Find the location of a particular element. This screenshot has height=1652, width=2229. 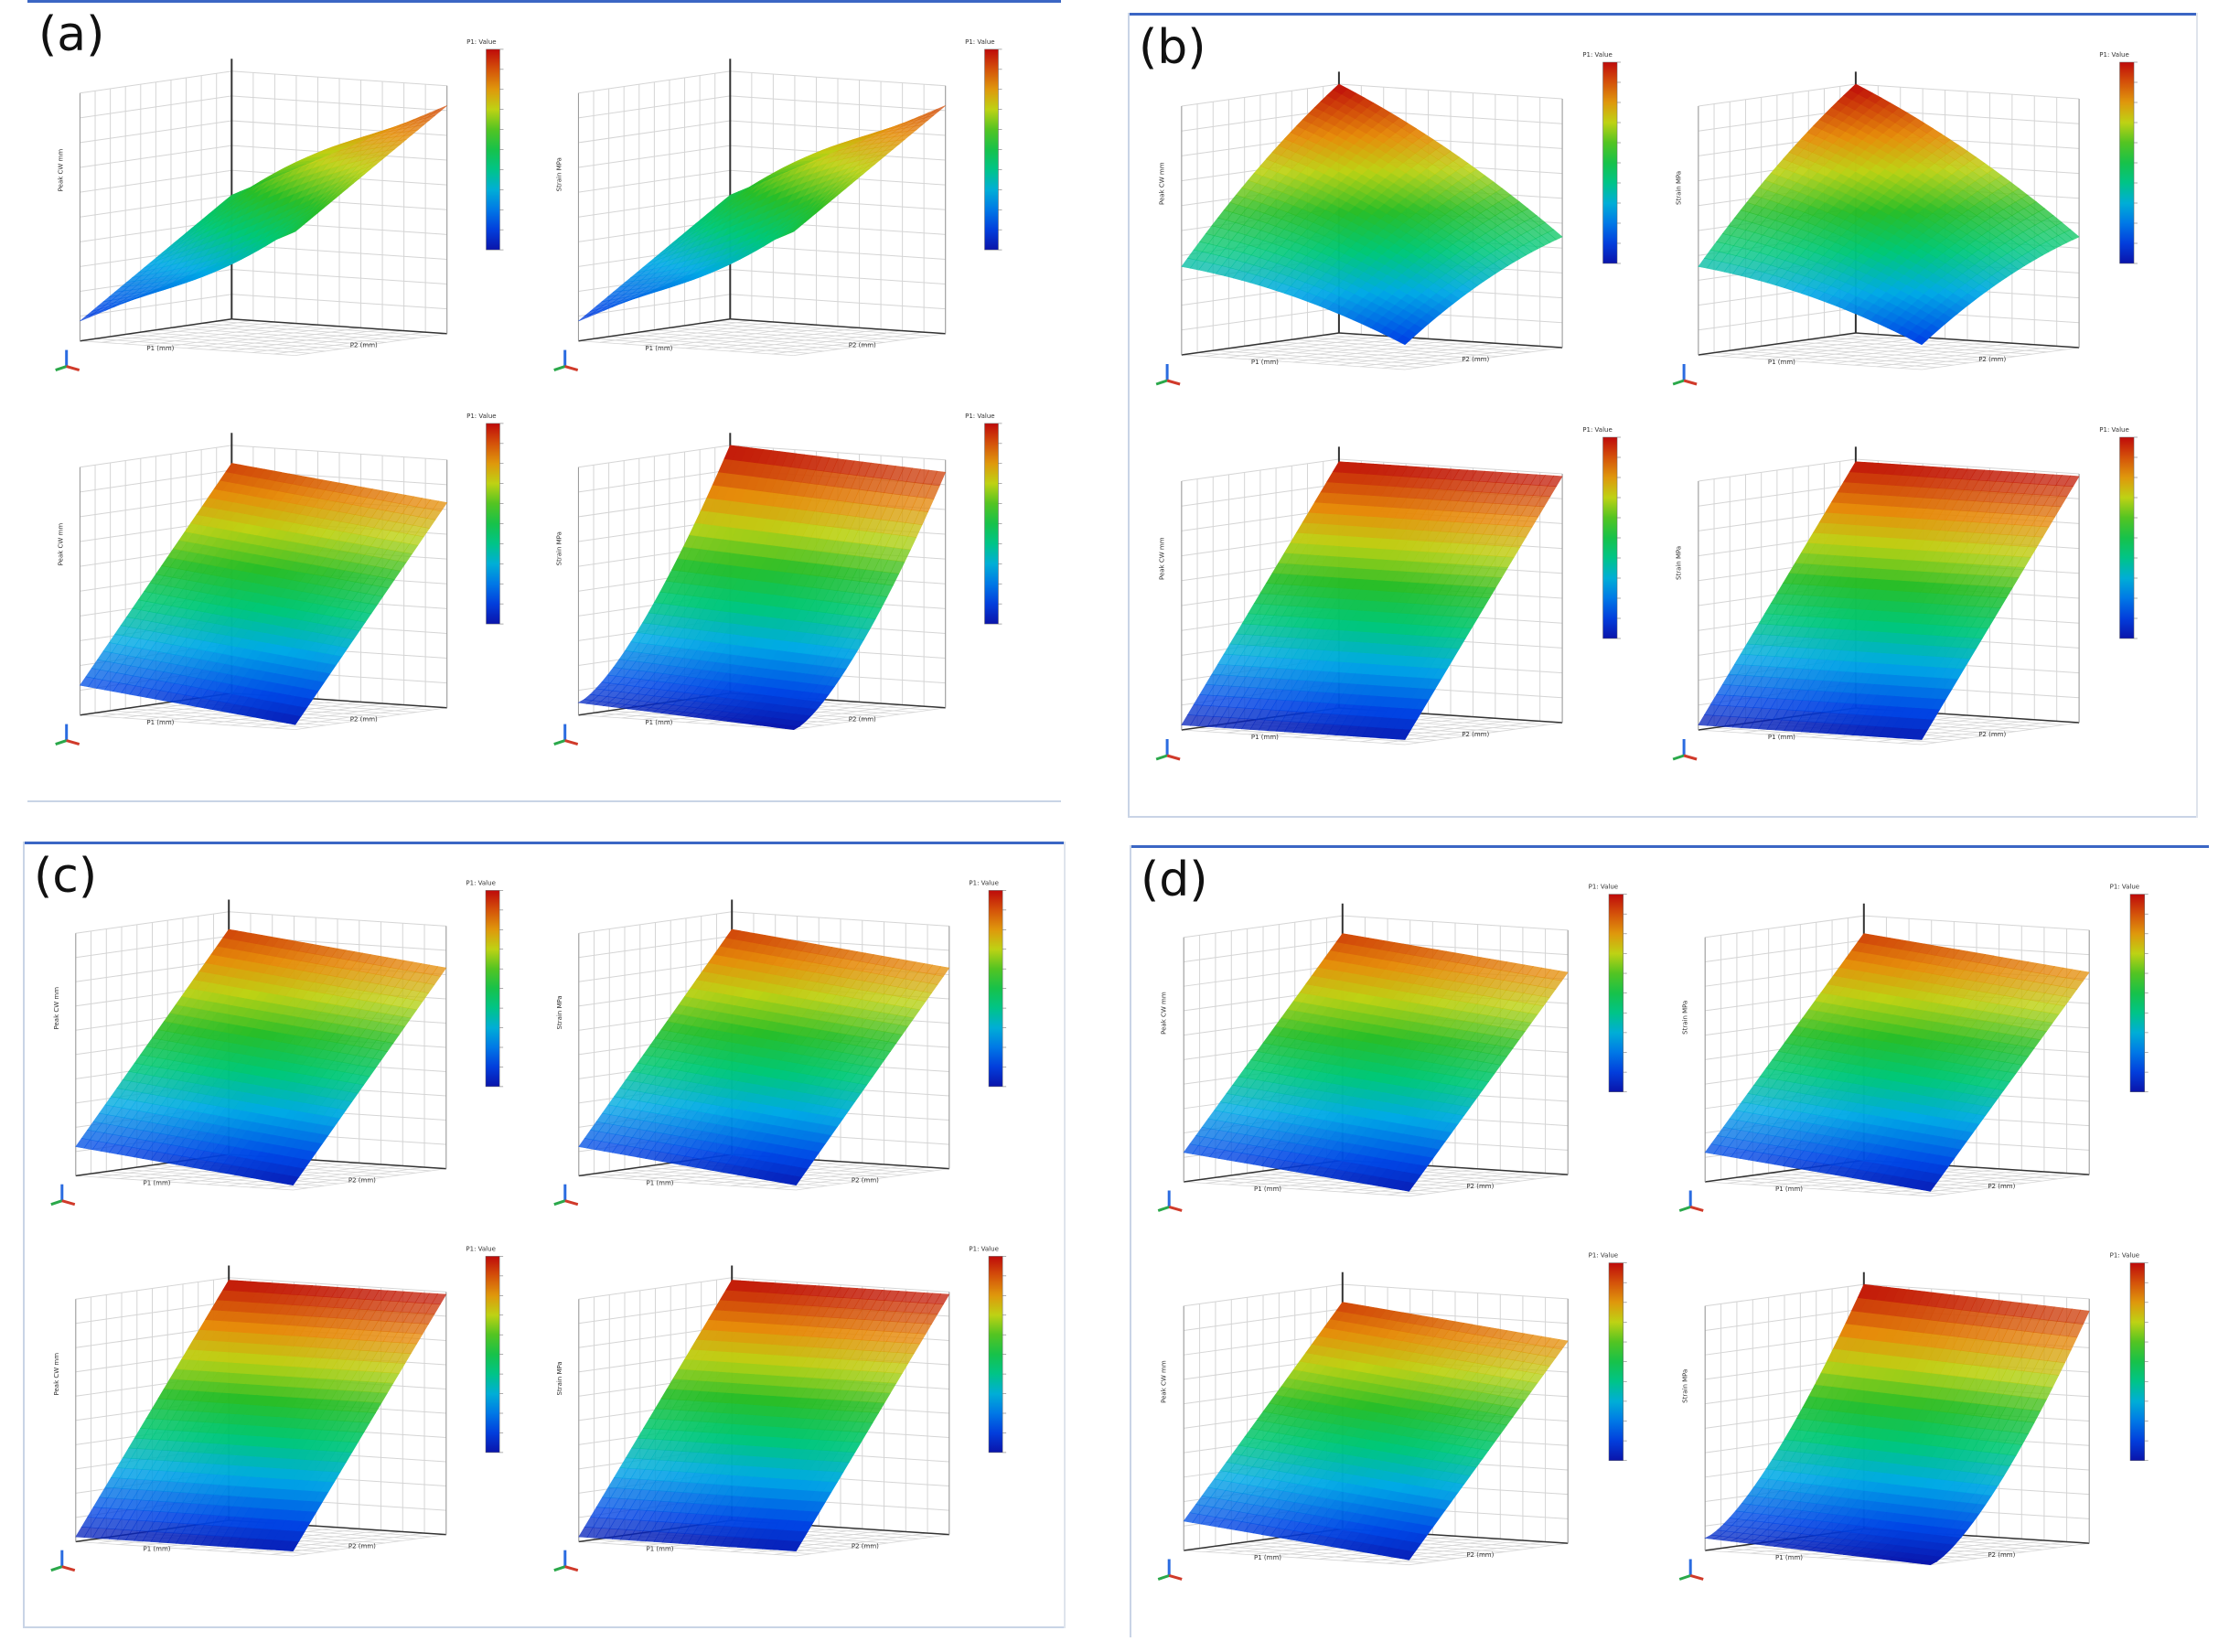

panel-bottom-border is located at coordinates (1663, 817).